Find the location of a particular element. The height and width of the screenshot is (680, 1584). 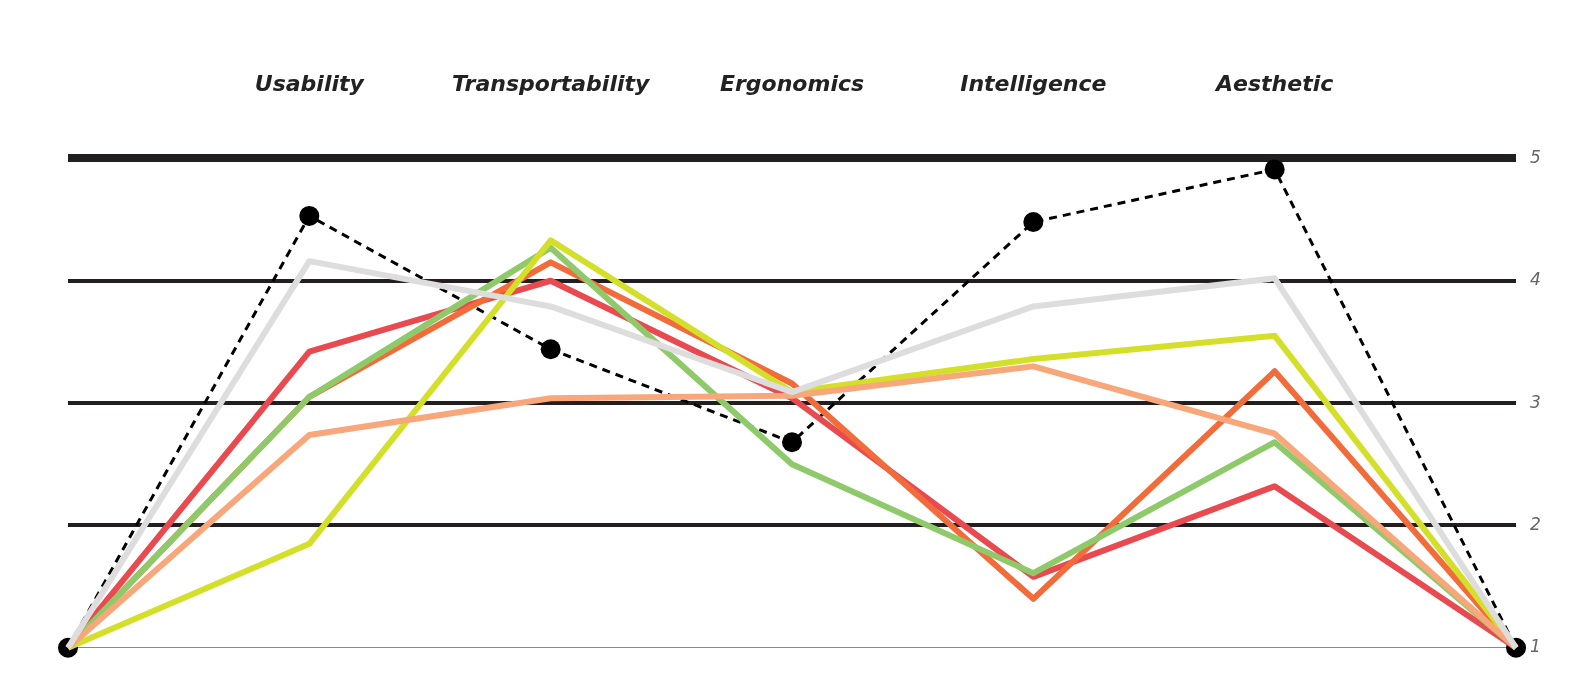

x-tick-label: Intelligence is located at coordinates (1033, 83).